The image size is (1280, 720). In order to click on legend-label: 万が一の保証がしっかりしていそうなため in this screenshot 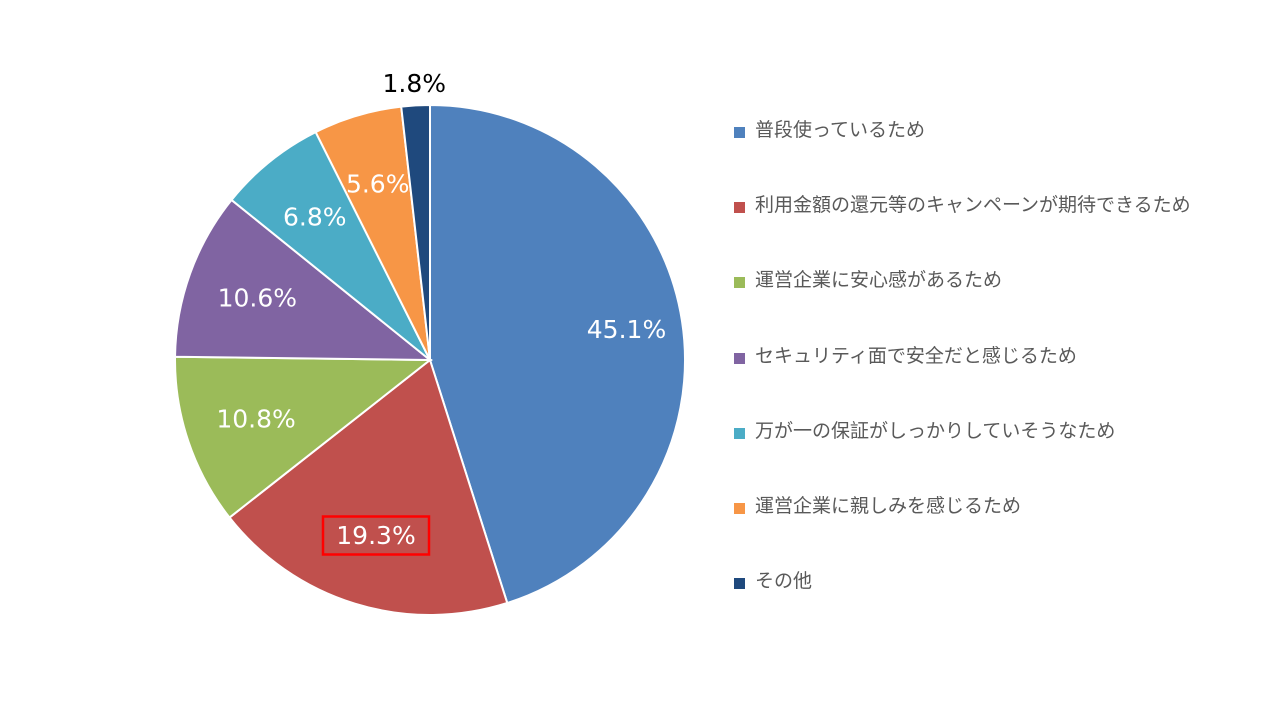, I will do `click(935, 430)`.